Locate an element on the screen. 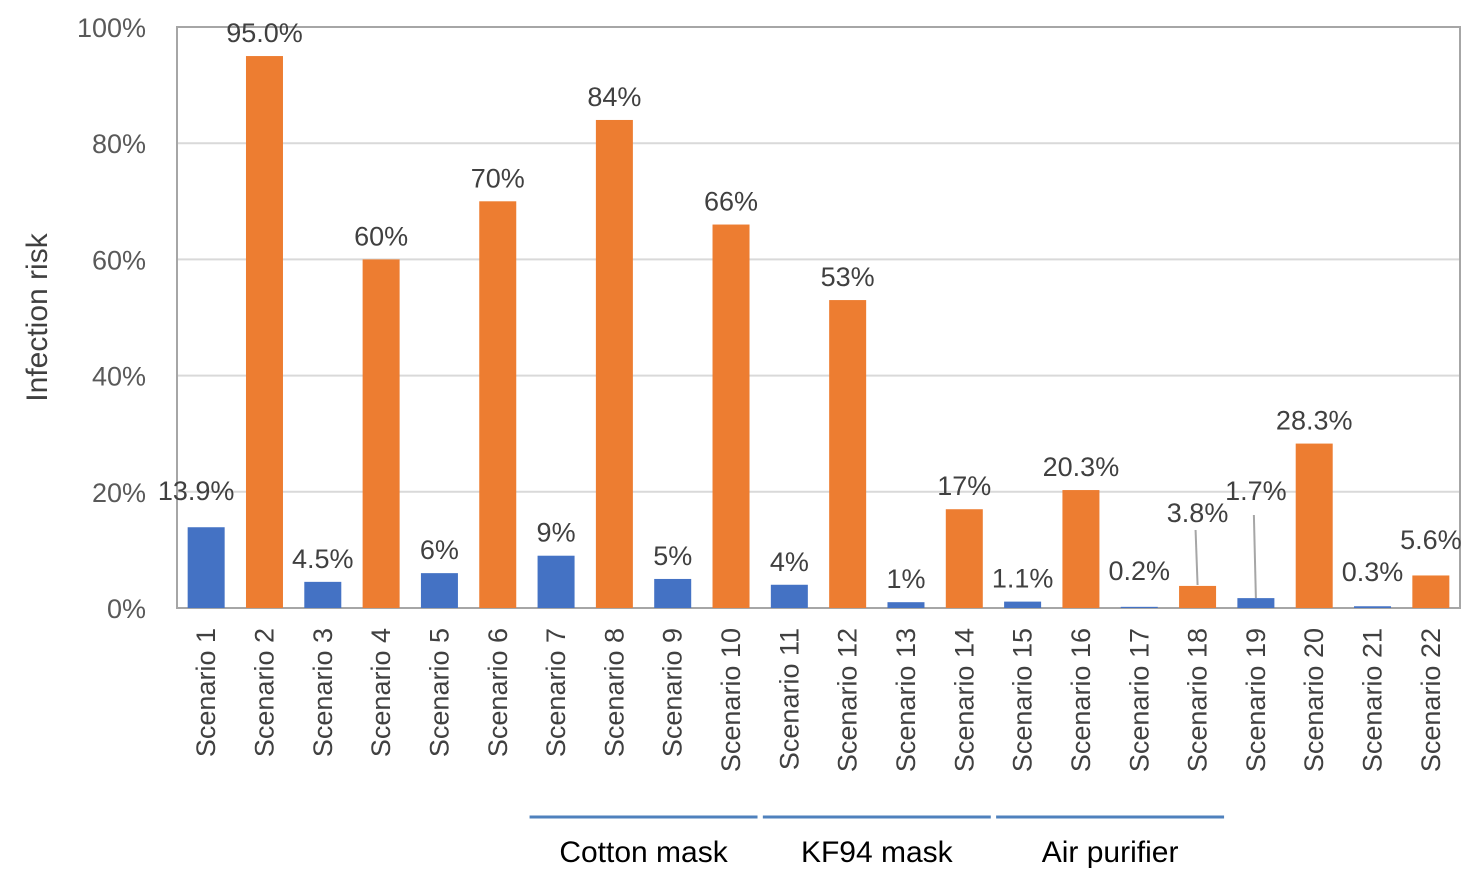 Image resolution: width=1483 pixels, height=877 pixels. category-label: Scenario 11 is located at coordinates (789, 699).